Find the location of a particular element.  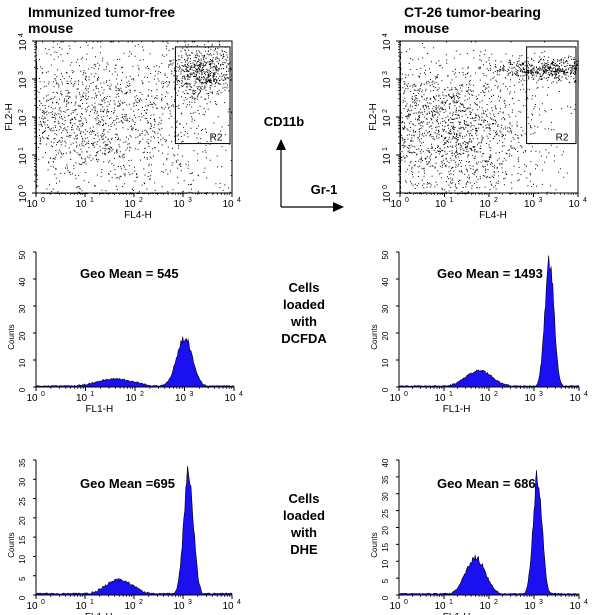

hist-dhe-left-y-tick-label: 25 is located at coordinates (22, 501).